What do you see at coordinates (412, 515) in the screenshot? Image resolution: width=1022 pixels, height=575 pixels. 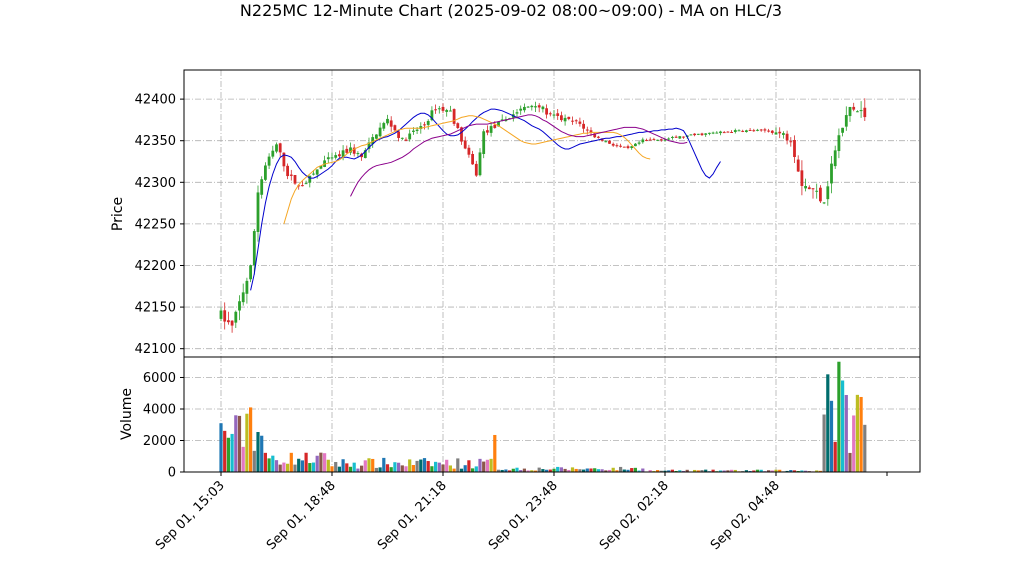 I see `x-tick-label: Sep 01, 21:18` at bounding box center [412, 515].